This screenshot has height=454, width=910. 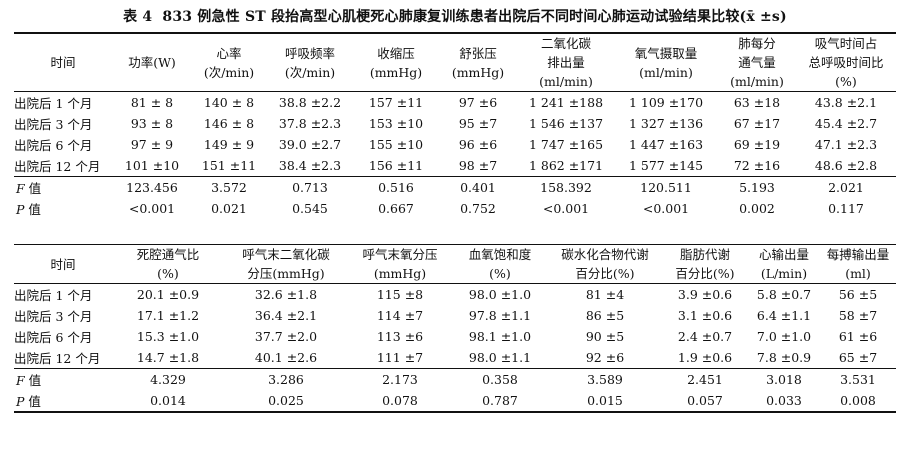 What do you see at coordinates (168, 315) in the screenshot?
I see `table-cell: 17.1 ±1.2` at bounding box center [168, 315].